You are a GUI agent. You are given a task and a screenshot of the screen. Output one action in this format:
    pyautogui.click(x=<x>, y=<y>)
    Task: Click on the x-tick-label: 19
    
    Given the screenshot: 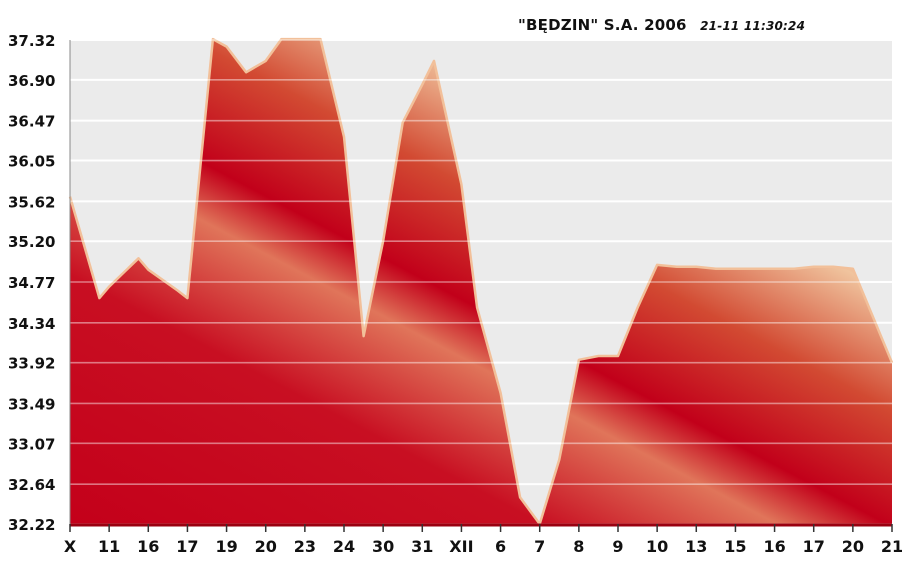 What is the action you would take?
    pyautogui.click(x=226, y=546)
    